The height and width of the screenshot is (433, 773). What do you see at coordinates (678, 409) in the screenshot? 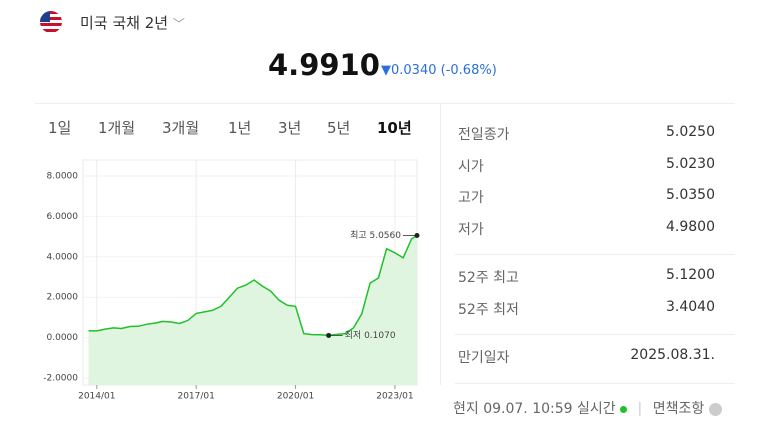
I see `disclaimer: 면책조항` at bounding box center [678, 409].